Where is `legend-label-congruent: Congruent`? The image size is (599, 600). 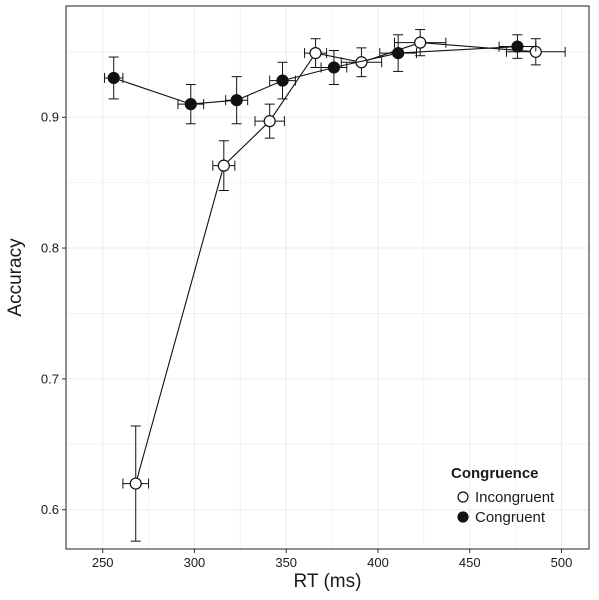
legend-label-congruent: Congruent is located at coordinates (510, 517).